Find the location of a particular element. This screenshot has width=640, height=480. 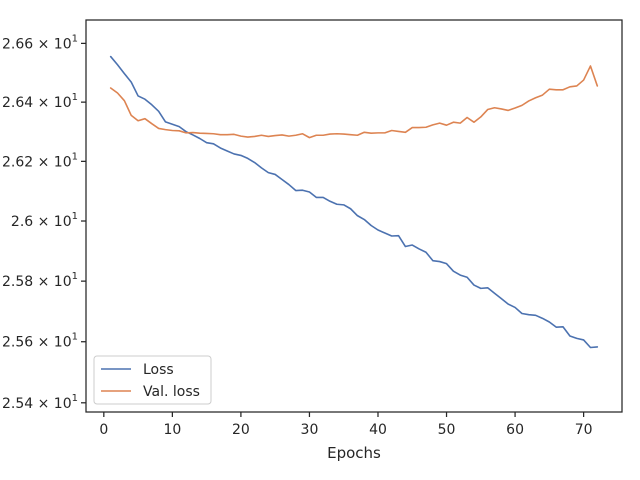

y-tick-label: 2.64 × 10¹ is located at coordinates (40, 101).